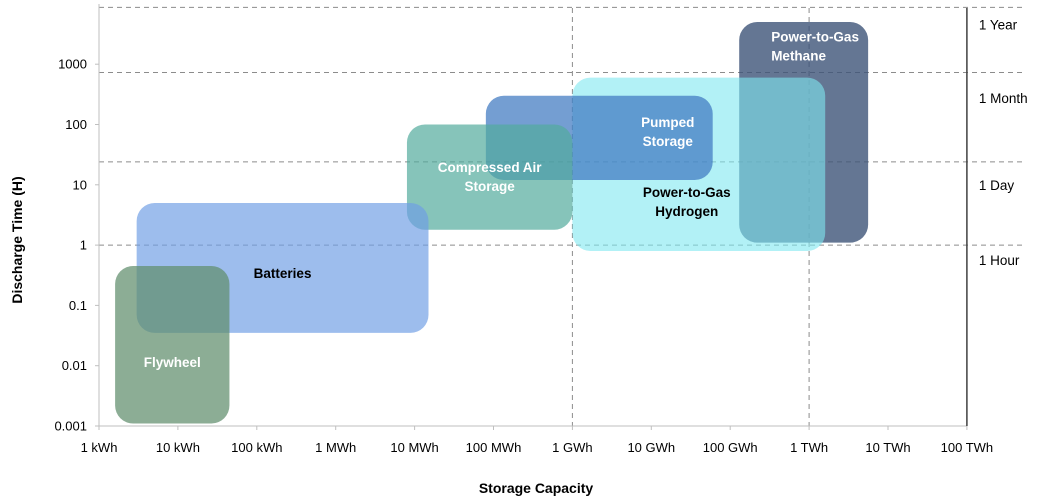 The height and width of the screenshot is (503, 1046). What do you see at coordinates (172, 362) in the screenshot?
I see `label-flywheel: Flywheel` at bounding box center [172, 362].